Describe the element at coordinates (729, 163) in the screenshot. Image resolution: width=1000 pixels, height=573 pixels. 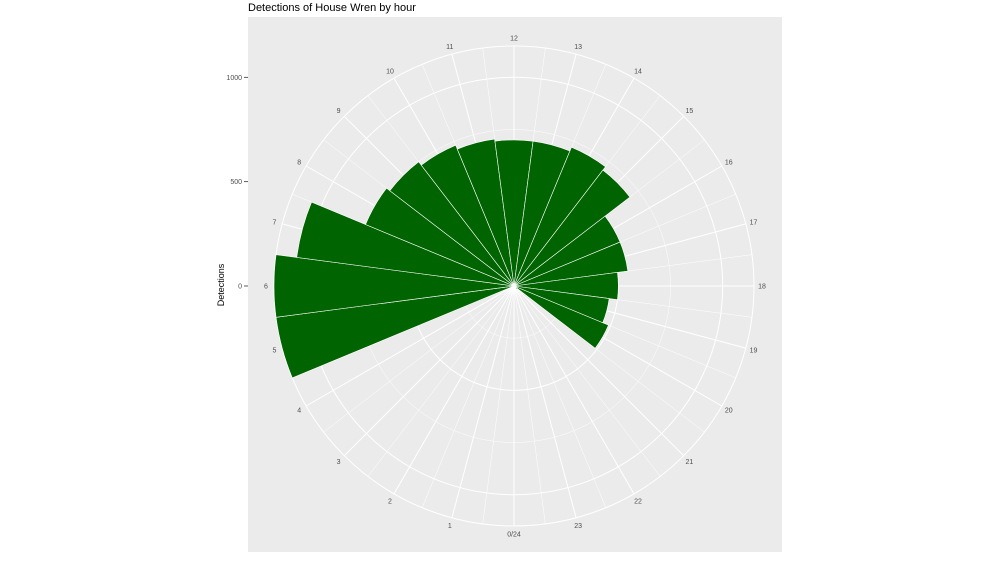
I see `hour-label-16: 16` at that location.